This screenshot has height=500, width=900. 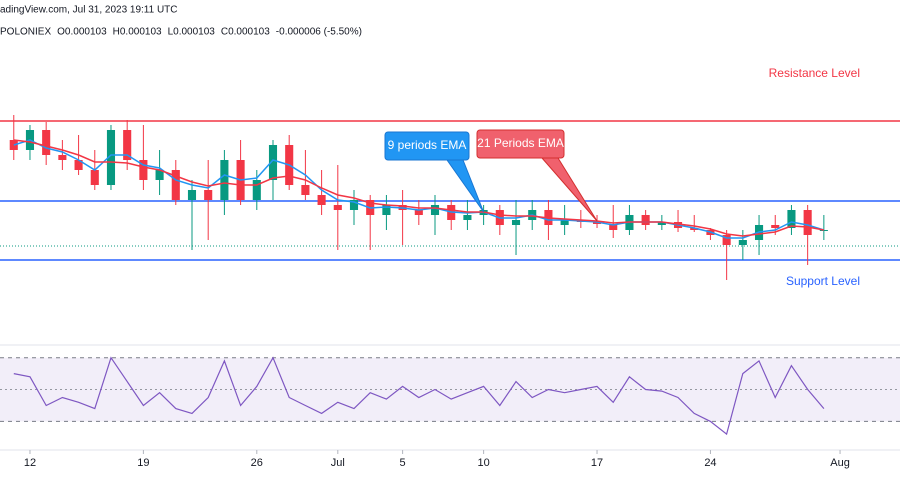 I want to click on callout-text: 21 Periods EMA, so click(x=520, y=143).